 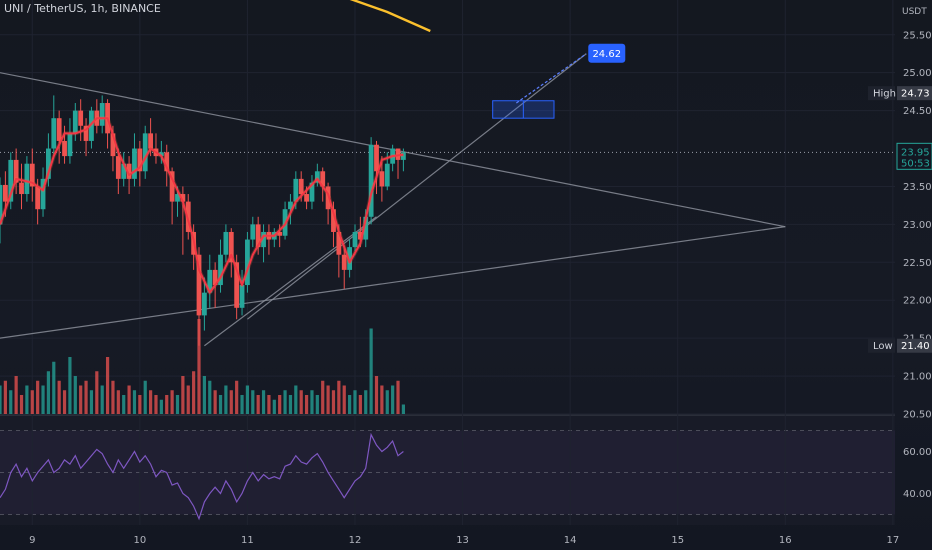 I want to click on target-projection: 24.62, so click(x=559, y=81).